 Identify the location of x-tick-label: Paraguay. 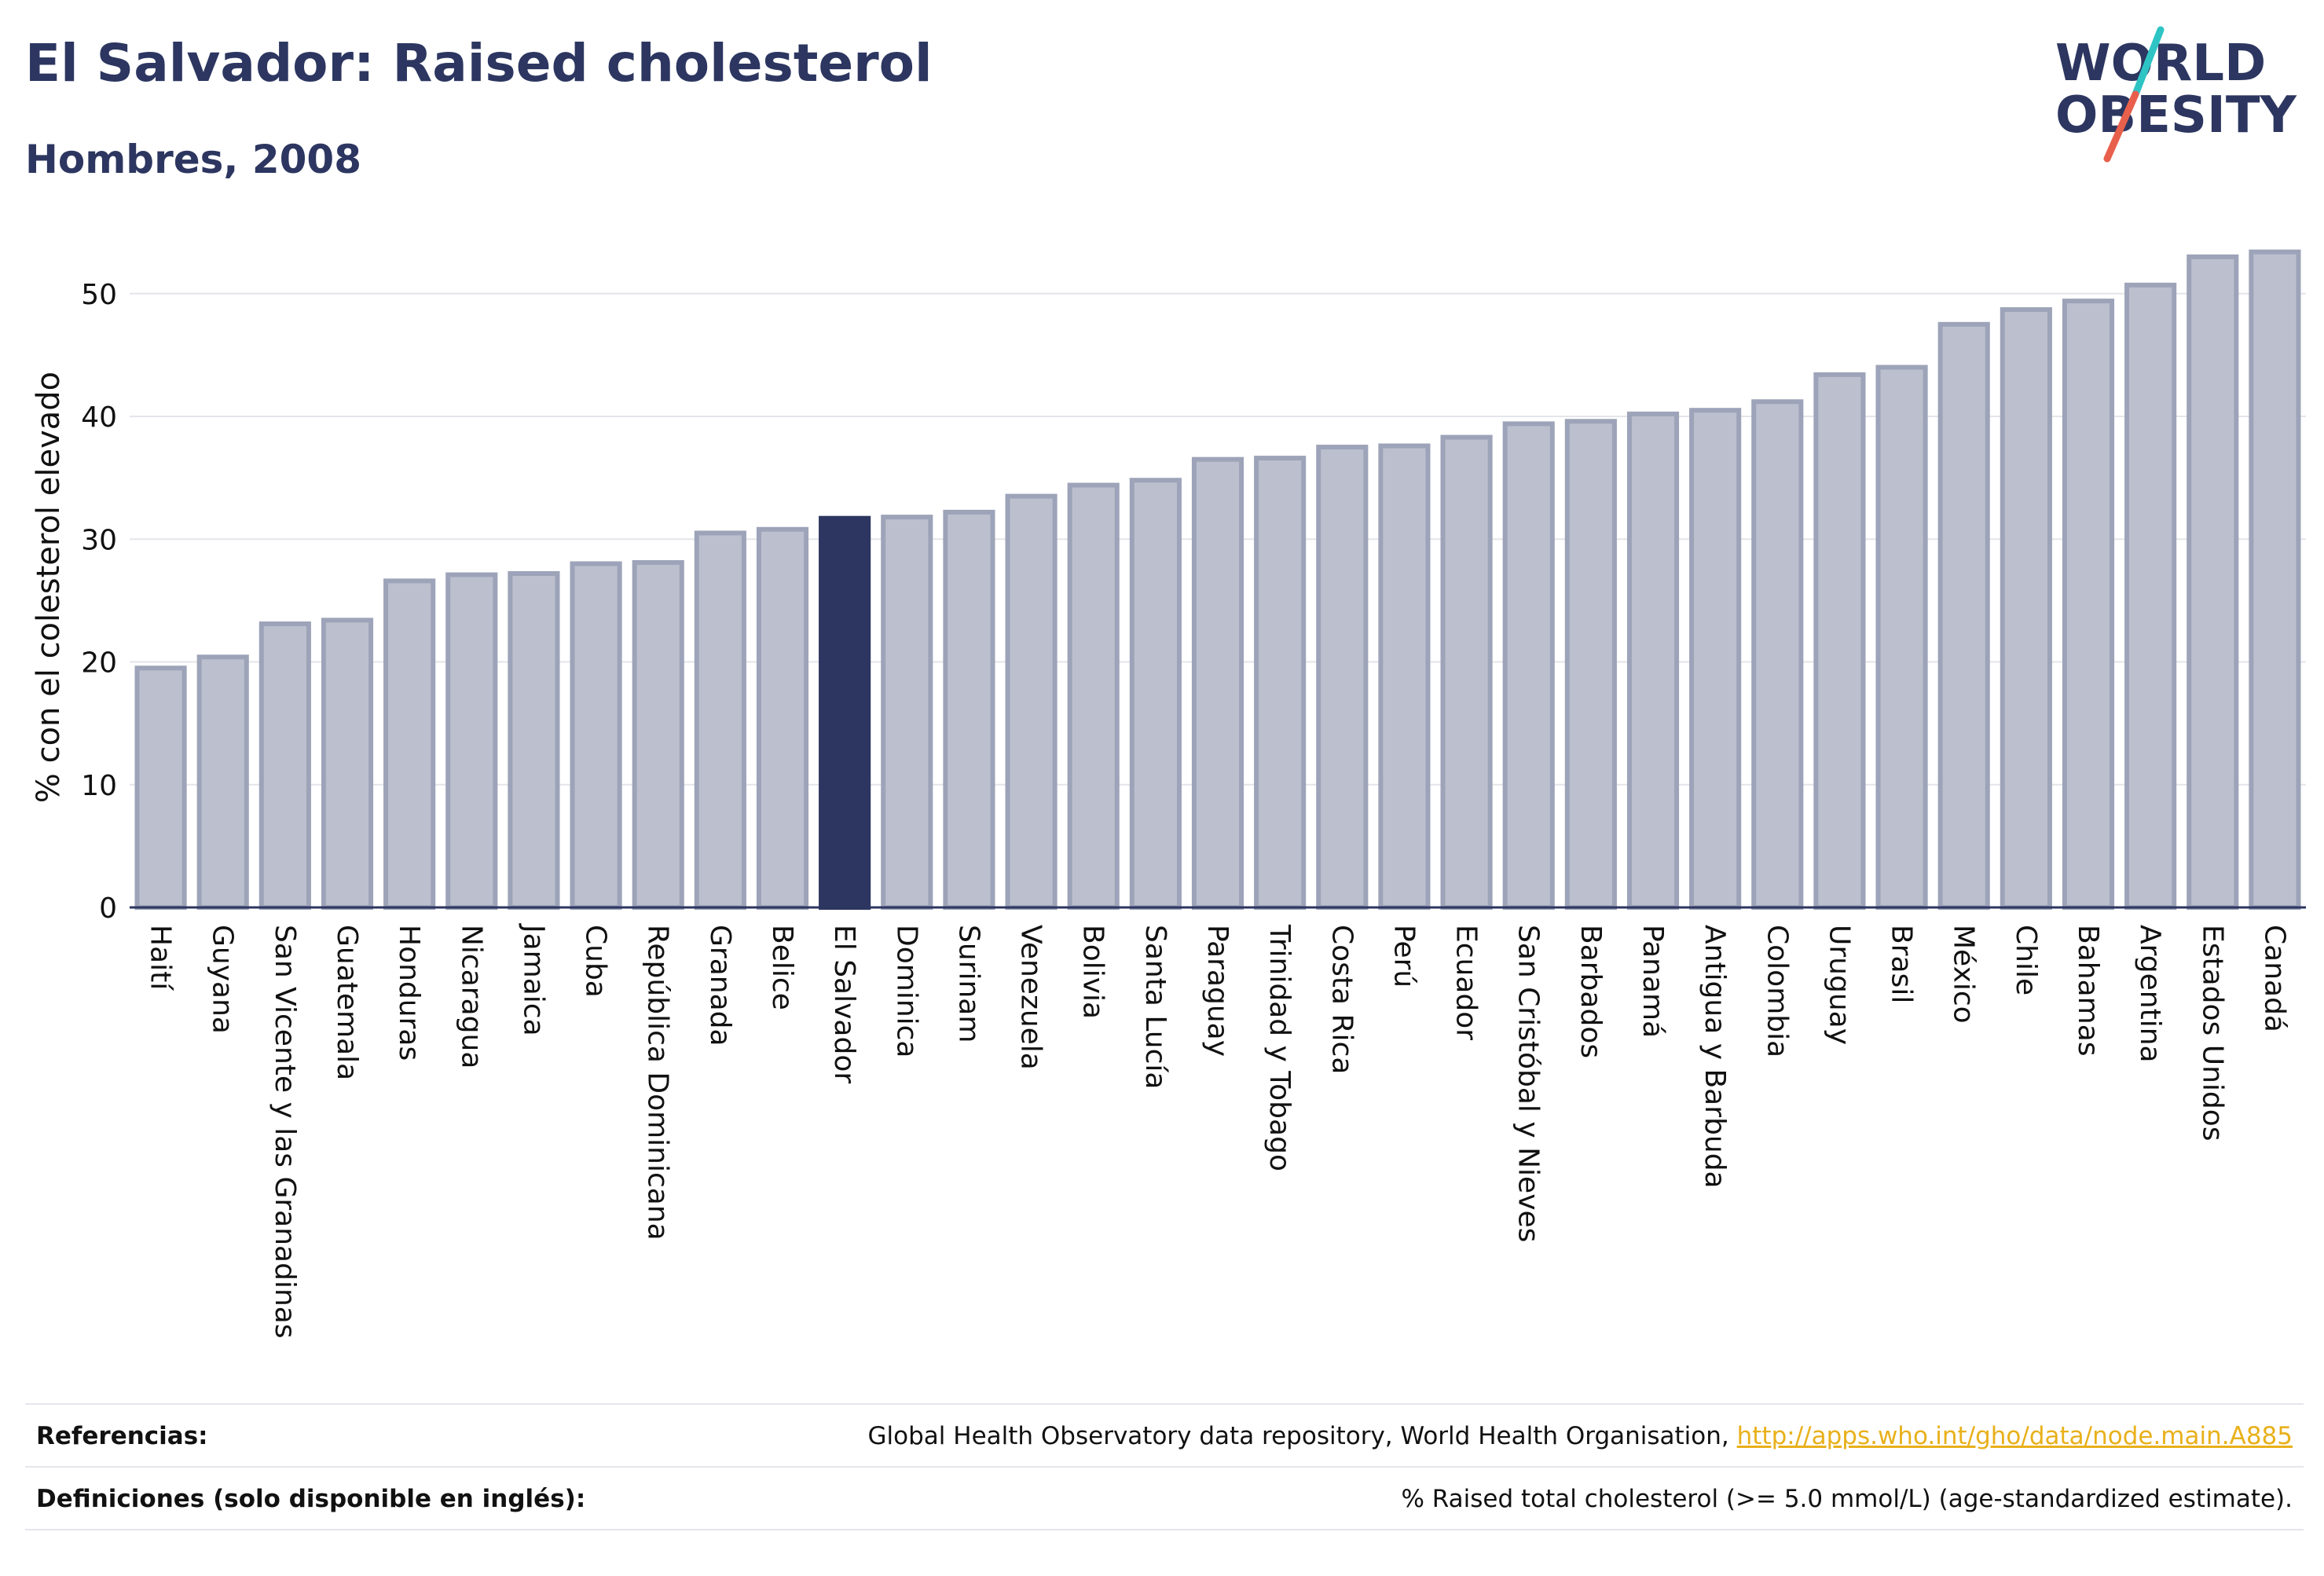
(1217, 991).